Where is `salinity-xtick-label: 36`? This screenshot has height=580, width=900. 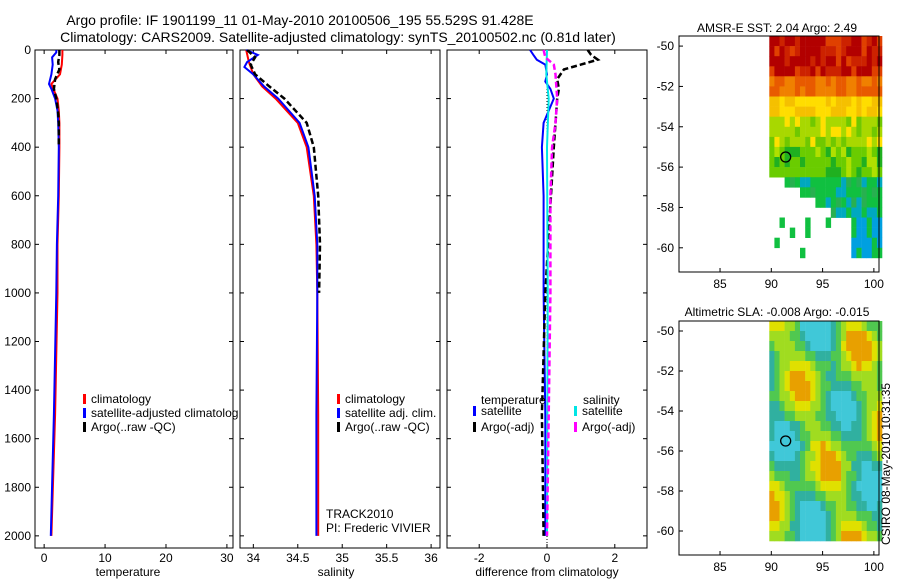
salinity-xtick-label: 36 is located at coordinates (431, 558).